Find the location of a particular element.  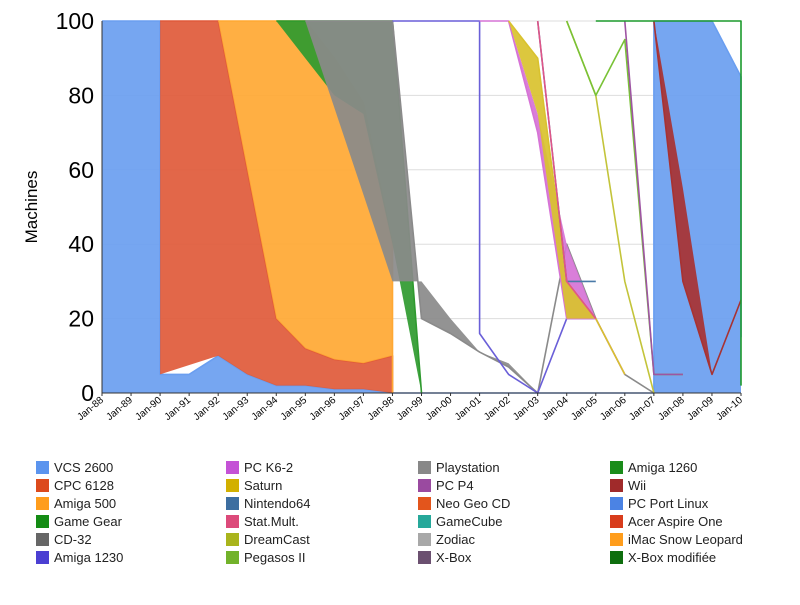

legend-item: DreamCast is located at coordinates (268, 539).